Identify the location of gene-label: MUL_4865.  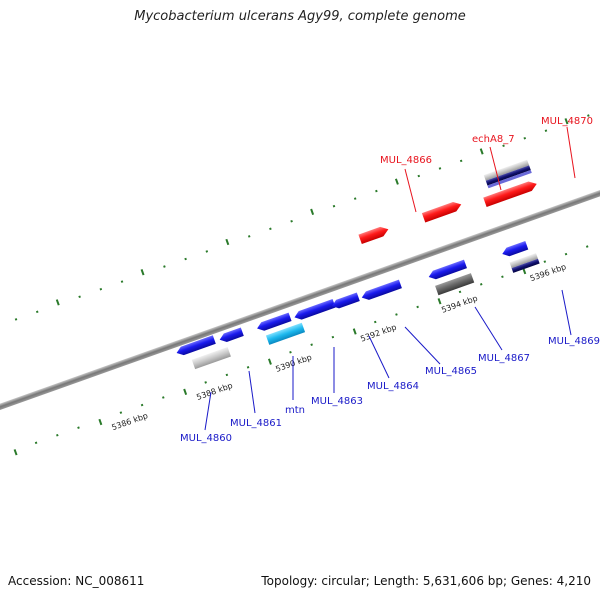
(451, 371).